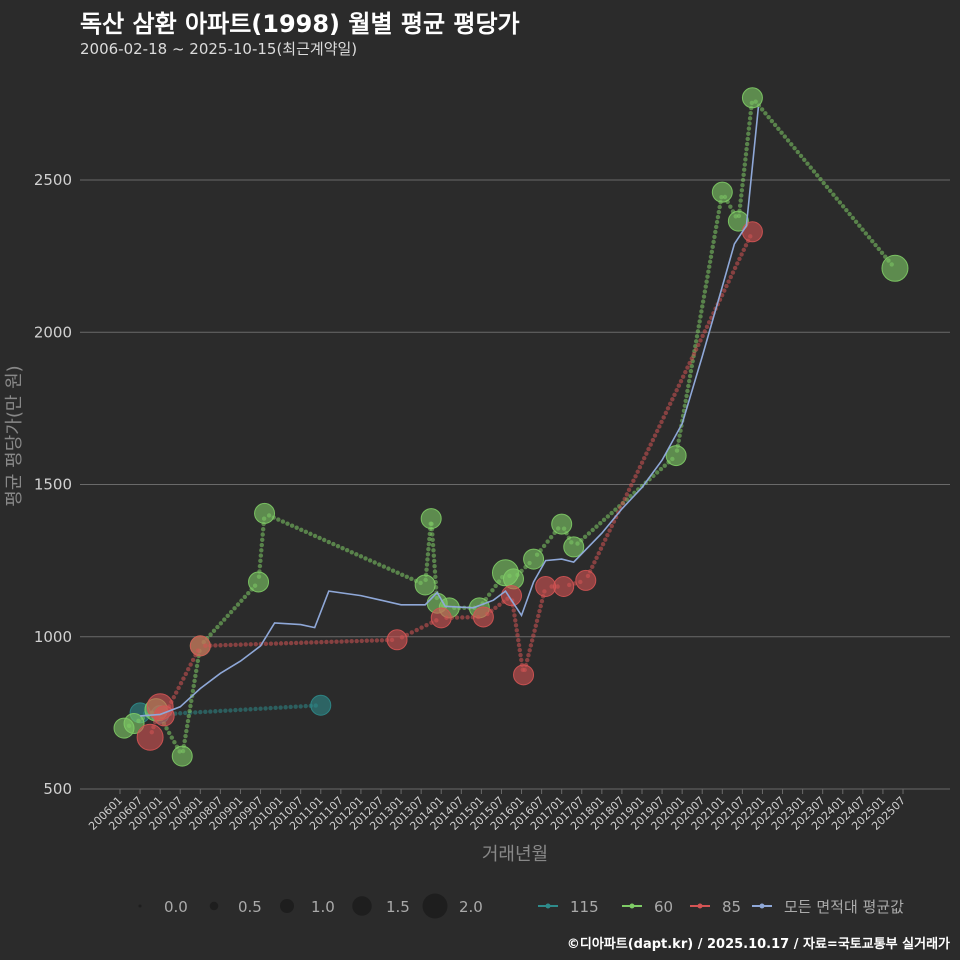  I want to click on legend-label-115: 115, so click(584, 907).